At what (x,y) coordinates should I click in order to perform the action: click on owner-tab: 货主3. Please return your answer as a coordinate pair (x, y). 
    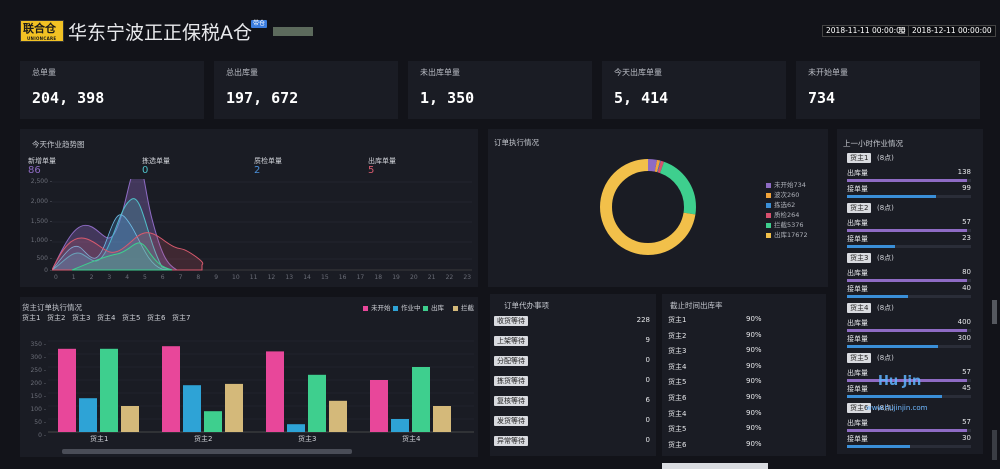
    Looking at the image, I should click on (81, 318).